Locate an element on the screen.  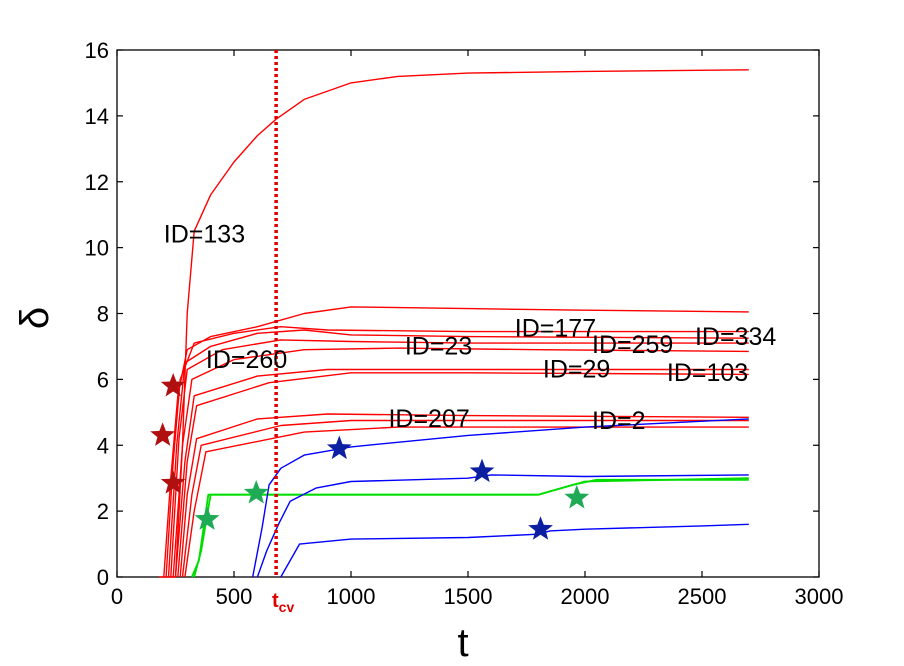
y-tick-label-3: 6 is located at coordinates (103, 379).